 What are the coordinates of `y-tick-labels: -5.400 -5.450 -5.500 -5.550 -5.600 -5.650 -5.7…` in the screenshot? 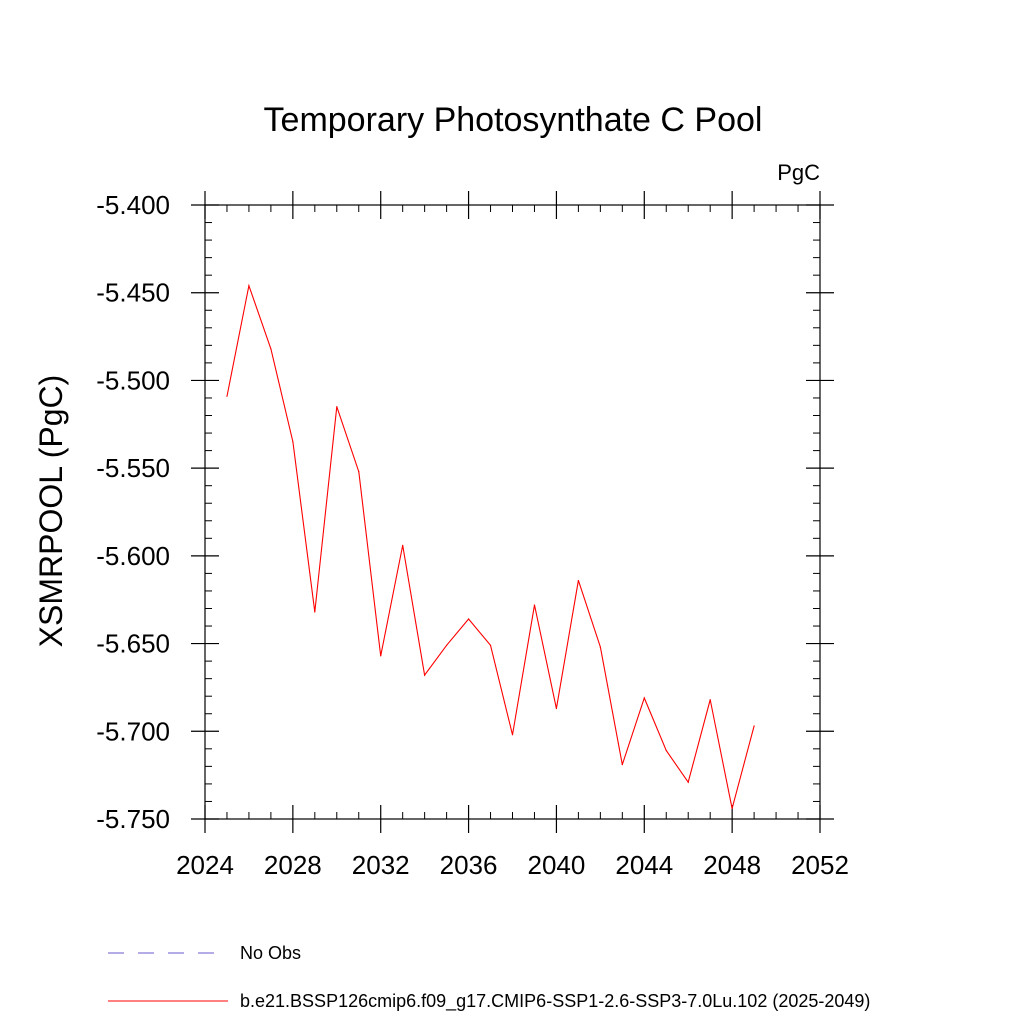 It's located at (133, 512).